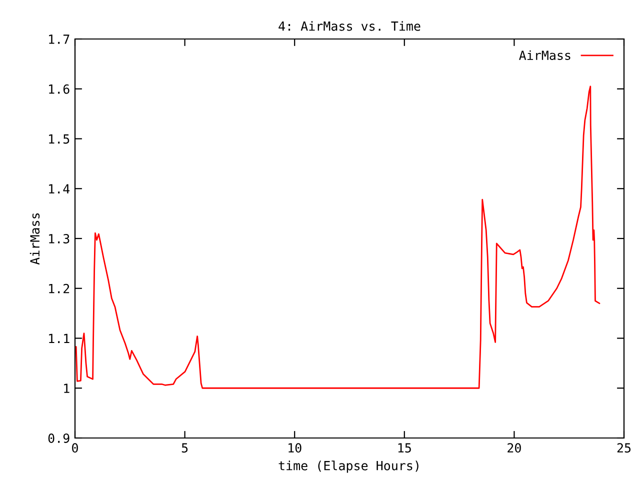  I want to click on y-tick-label: 1, so click(67, 388).